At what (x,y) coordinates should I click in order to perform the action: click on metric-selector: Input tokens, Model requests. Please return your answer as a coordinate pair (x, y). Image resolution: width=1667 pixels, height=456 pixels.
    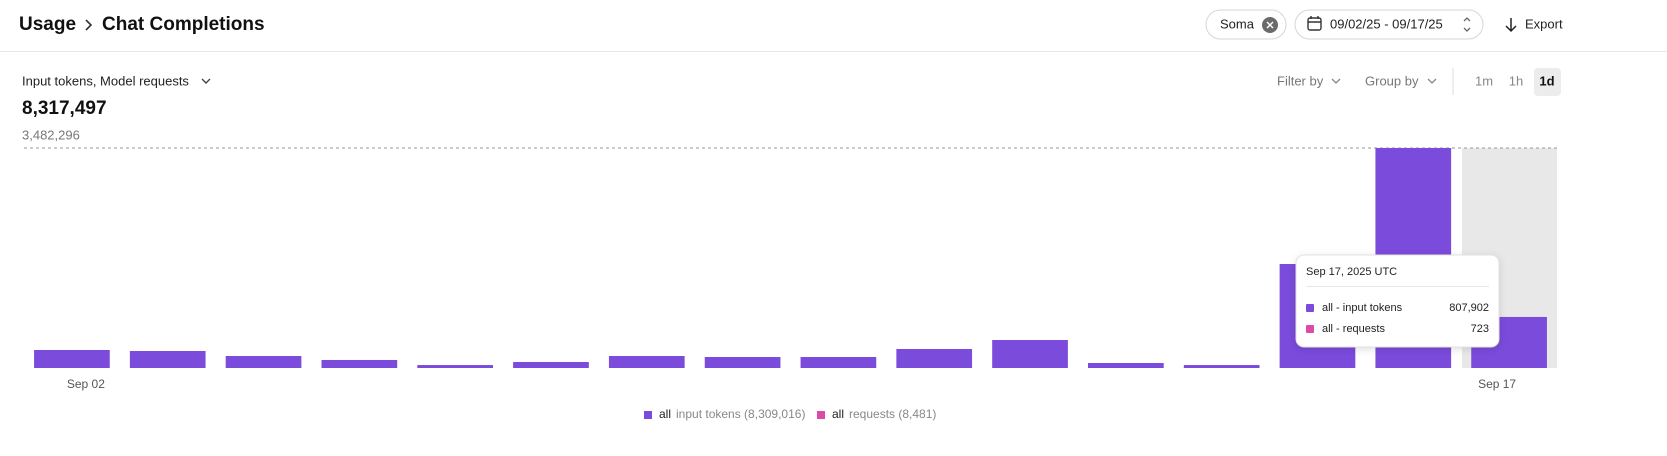
    Looking at the image, I should click on (105, 80).